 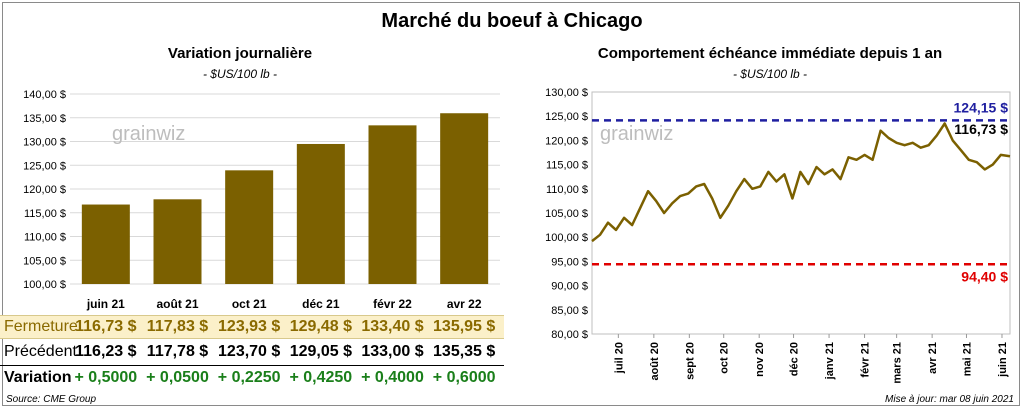 What do you see at coordinates (177, 377) in the screenshot?
I see `var-cell: + 0,0500` at bounding box center [177, 377].